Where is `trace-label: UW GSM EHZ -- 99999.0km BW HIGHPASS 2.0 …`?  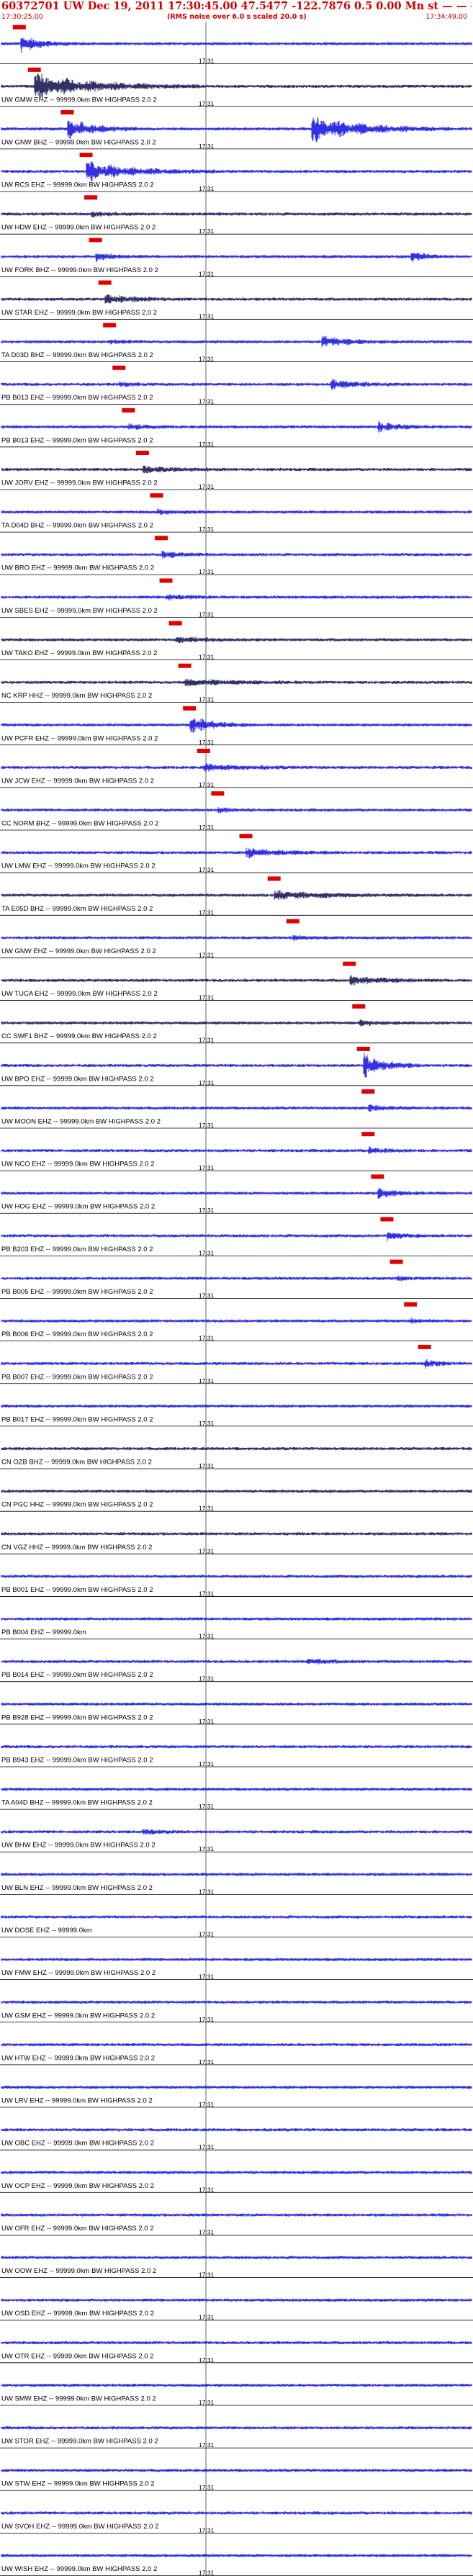 trace-label: UW GSM EHZ -- 99999.0km BW HIGHPASS 2.0 … is located at coordinates (78, 2015).